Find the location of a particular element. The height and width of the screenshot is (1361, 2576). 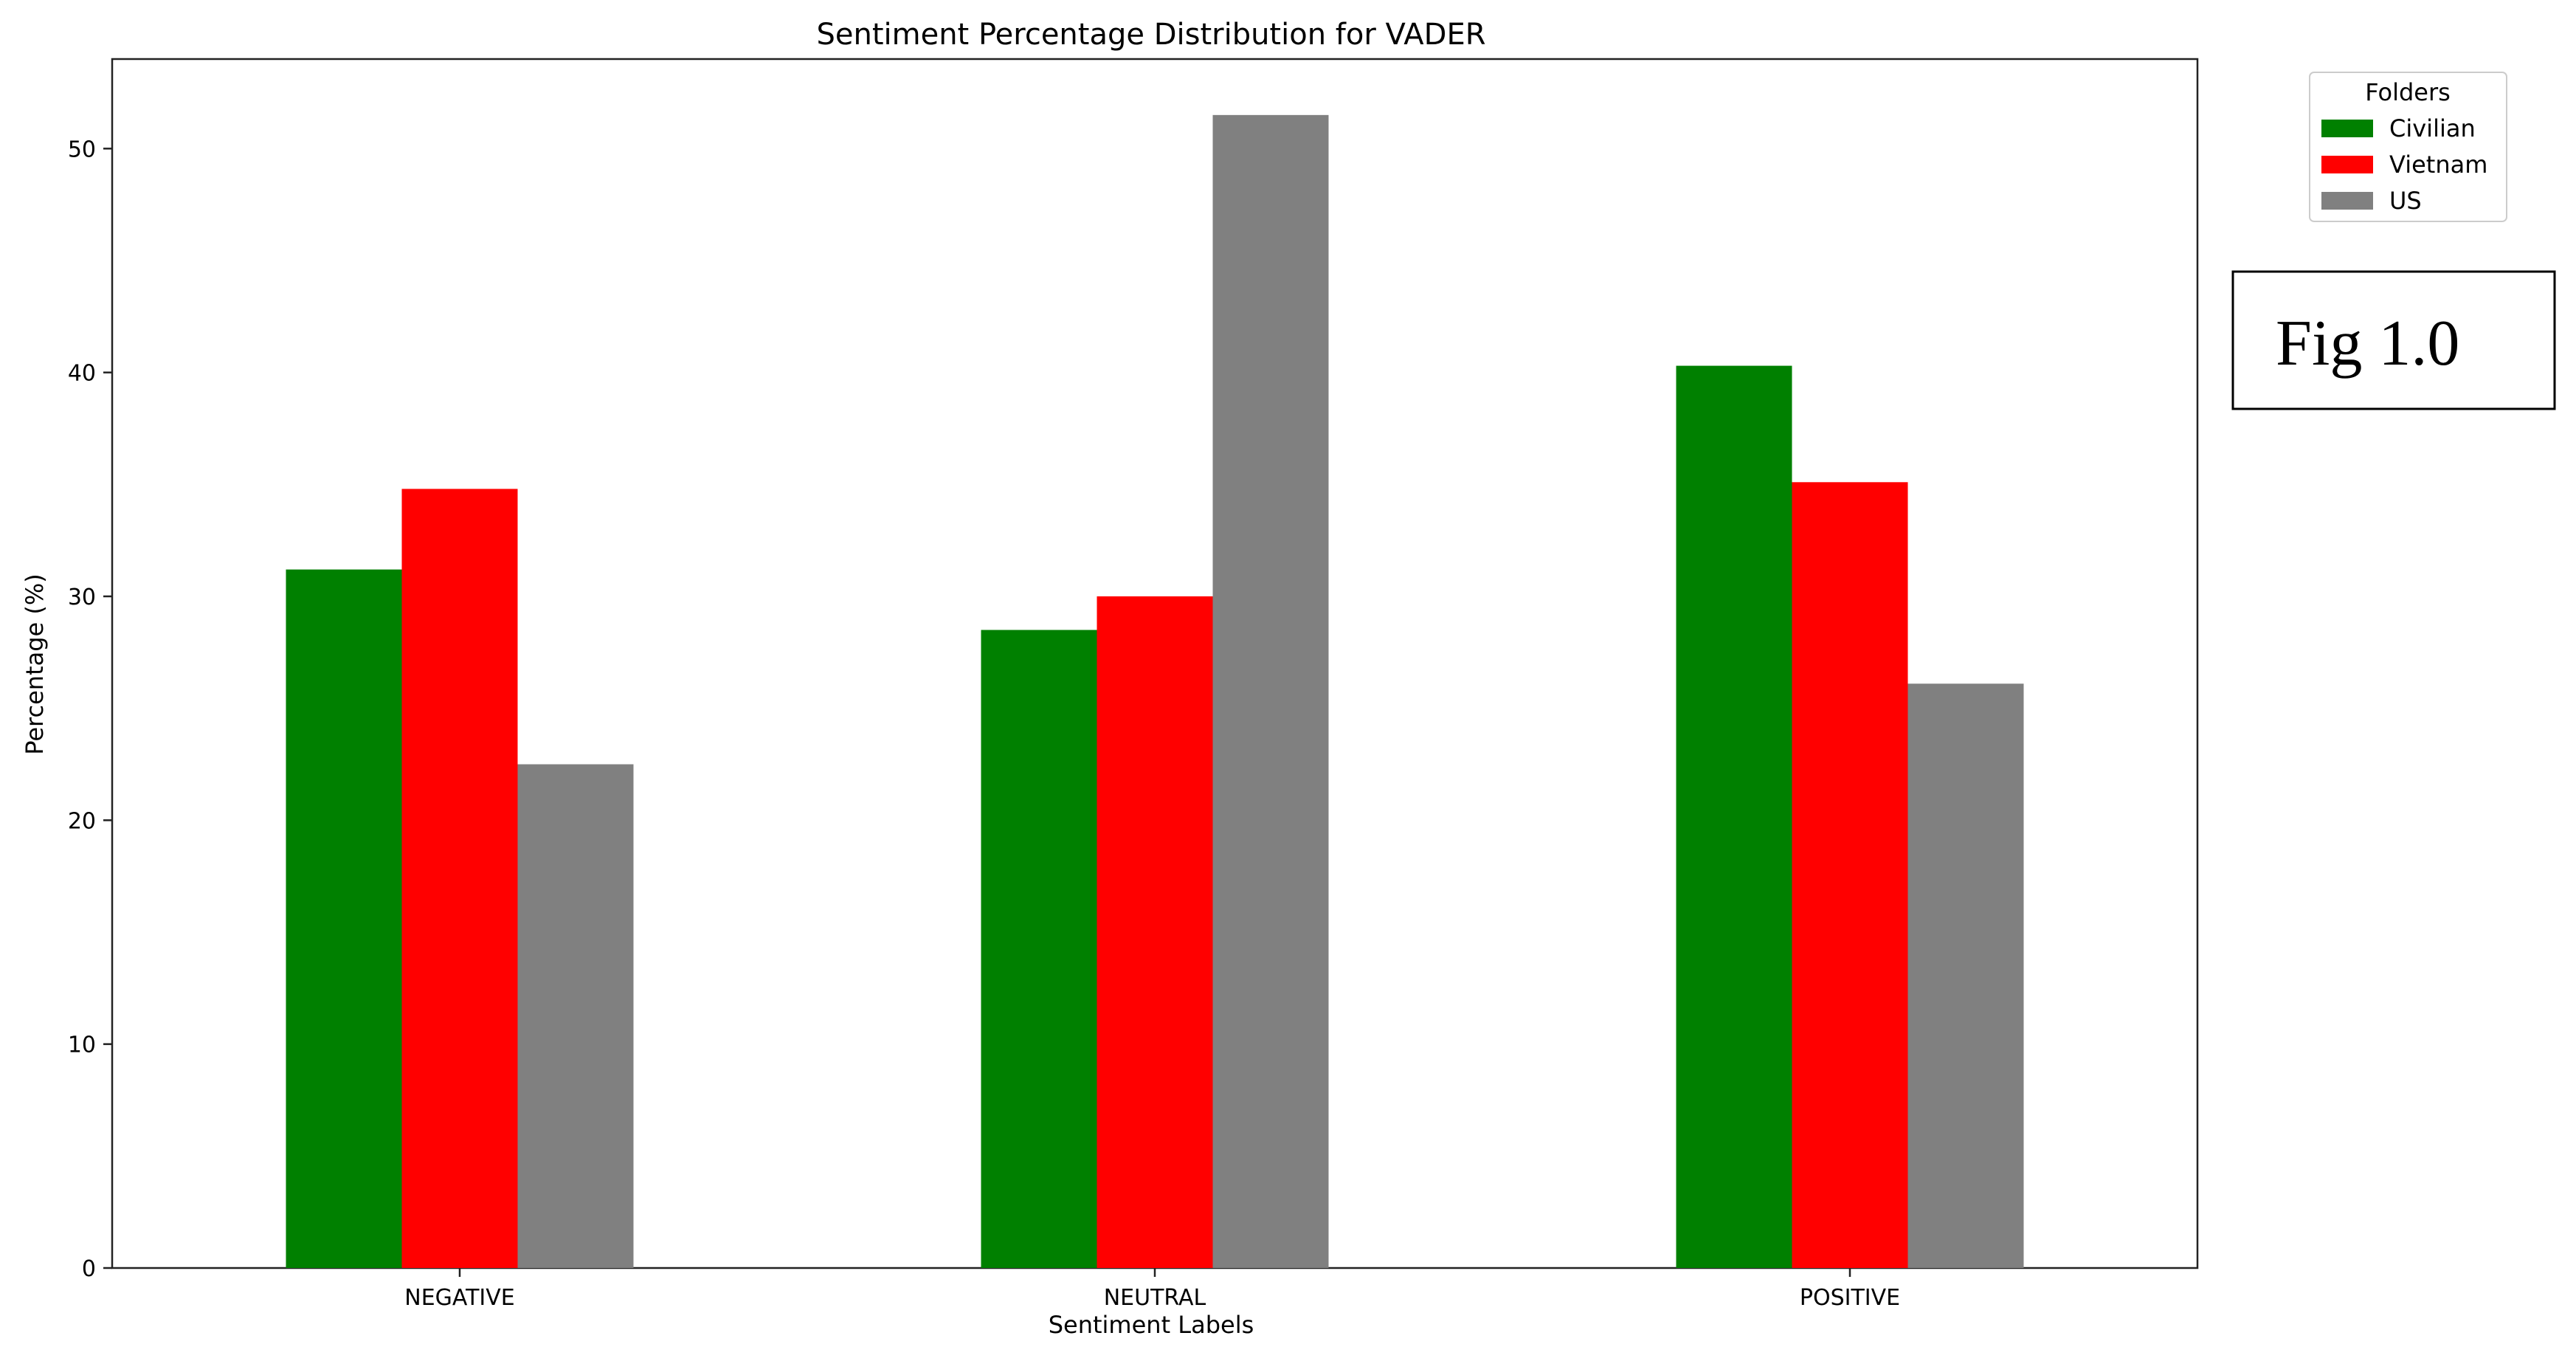

x-axis-label: Sentiment Labels is located at coordinates (1152, 1325).